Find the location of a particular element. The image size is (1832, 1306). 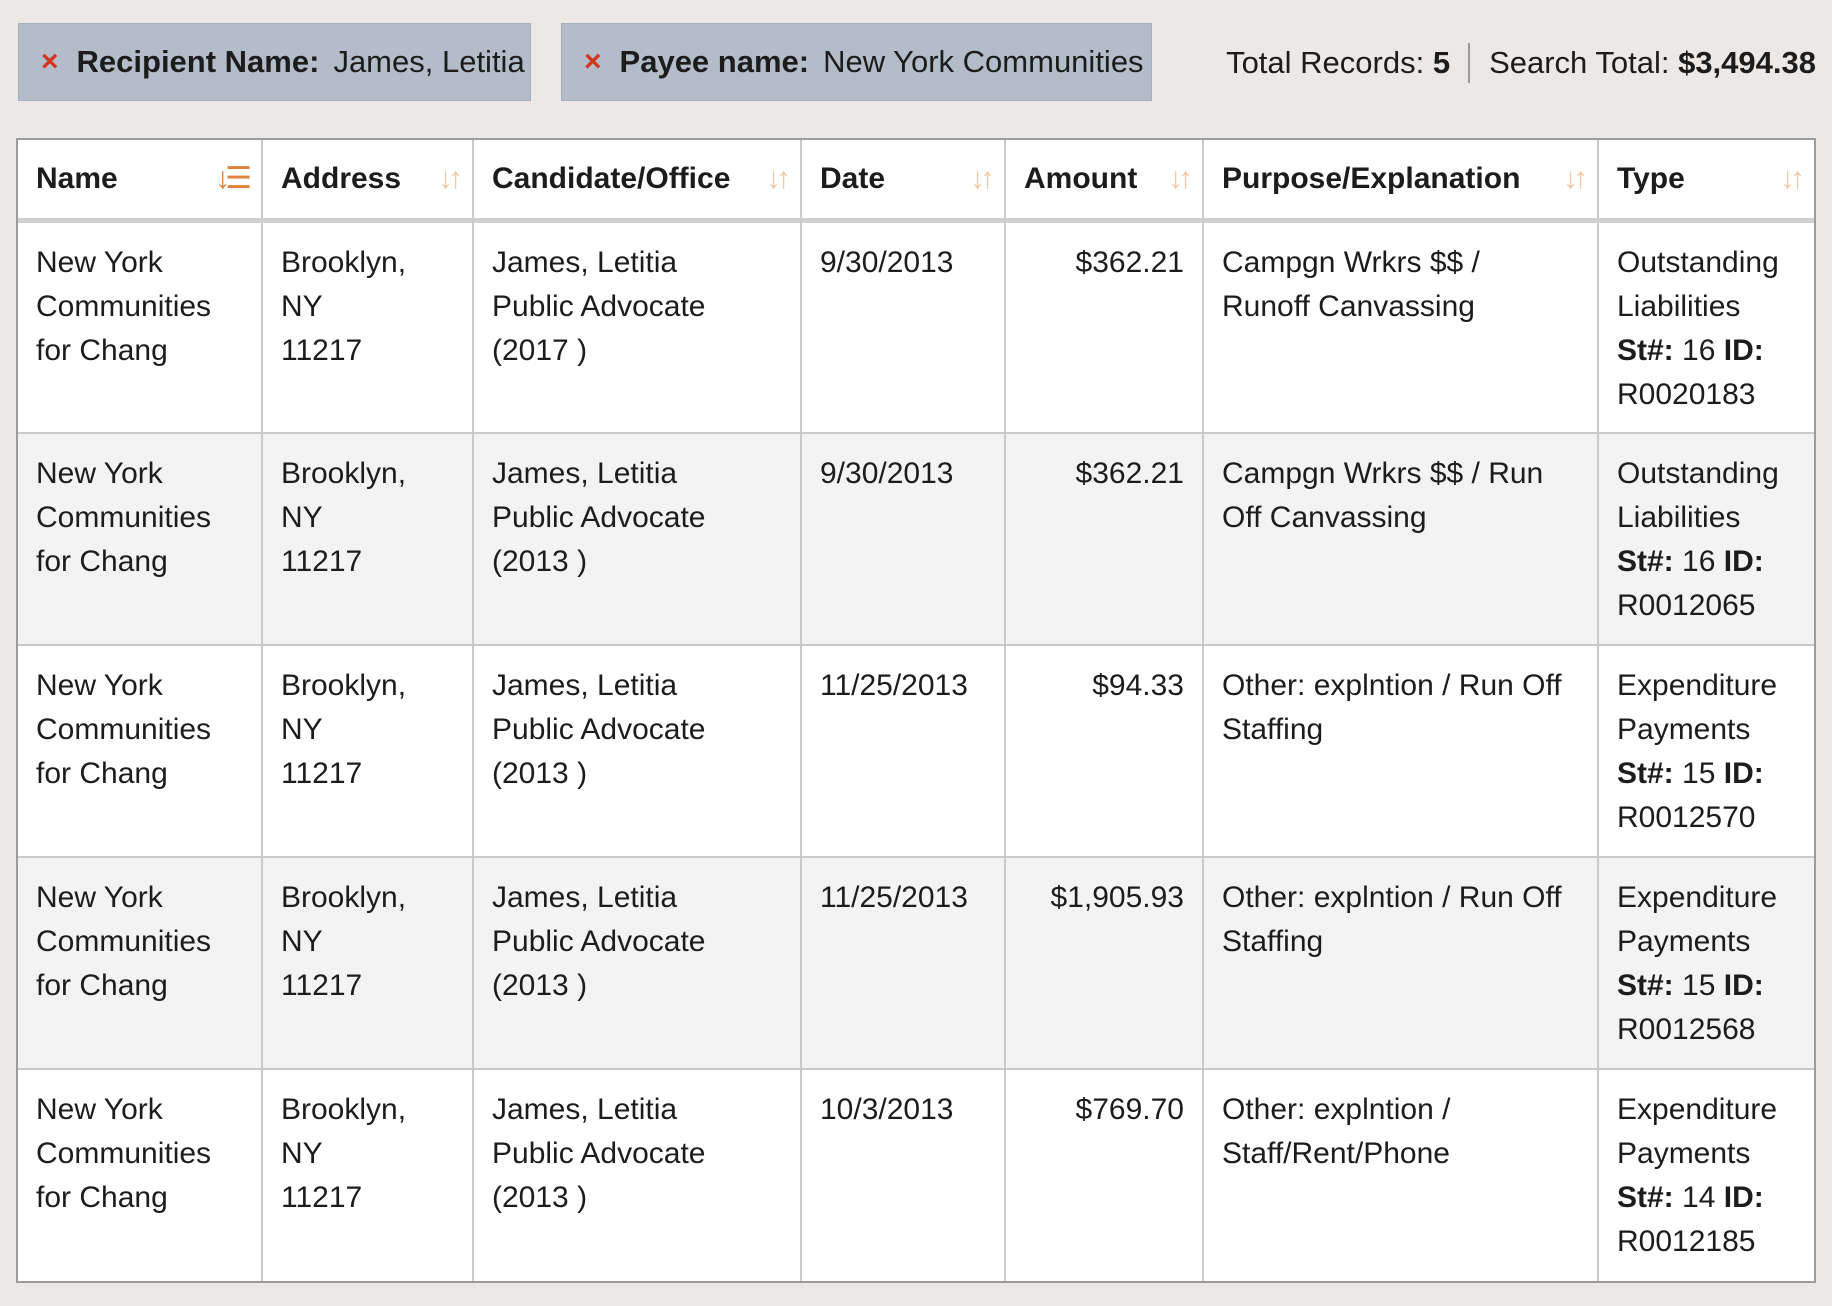

purpose-line: Staffing is located at coordinates (1273, 941).